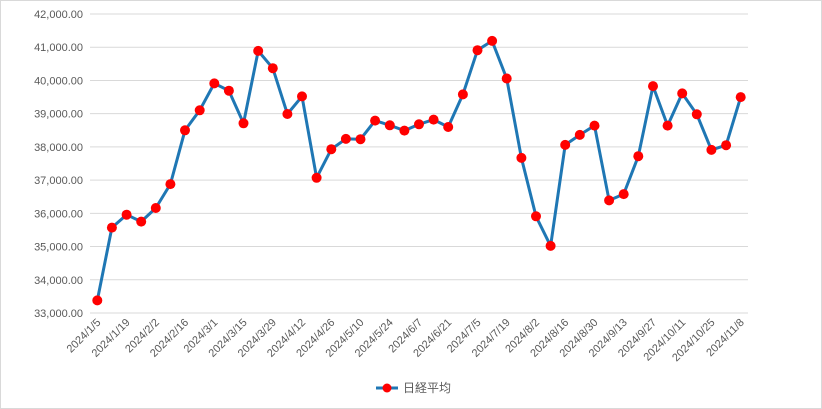 This screenshot has width=822, height=409. I want to click on y-tick-label: 38,000.00, so click(58, 148).